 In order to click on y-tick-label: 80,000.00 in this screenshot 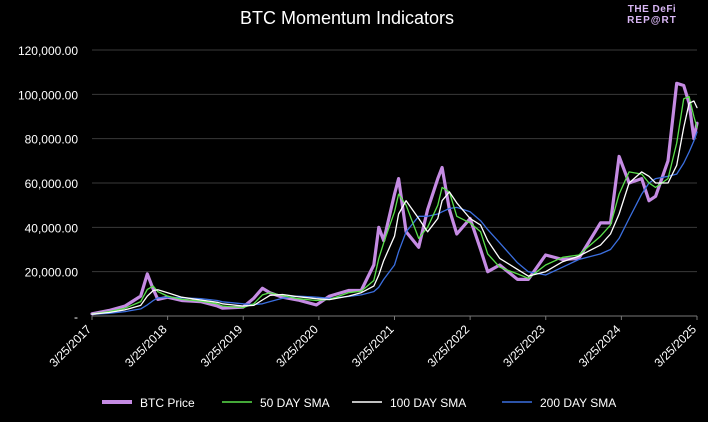, I will do `click(52, 140)`.